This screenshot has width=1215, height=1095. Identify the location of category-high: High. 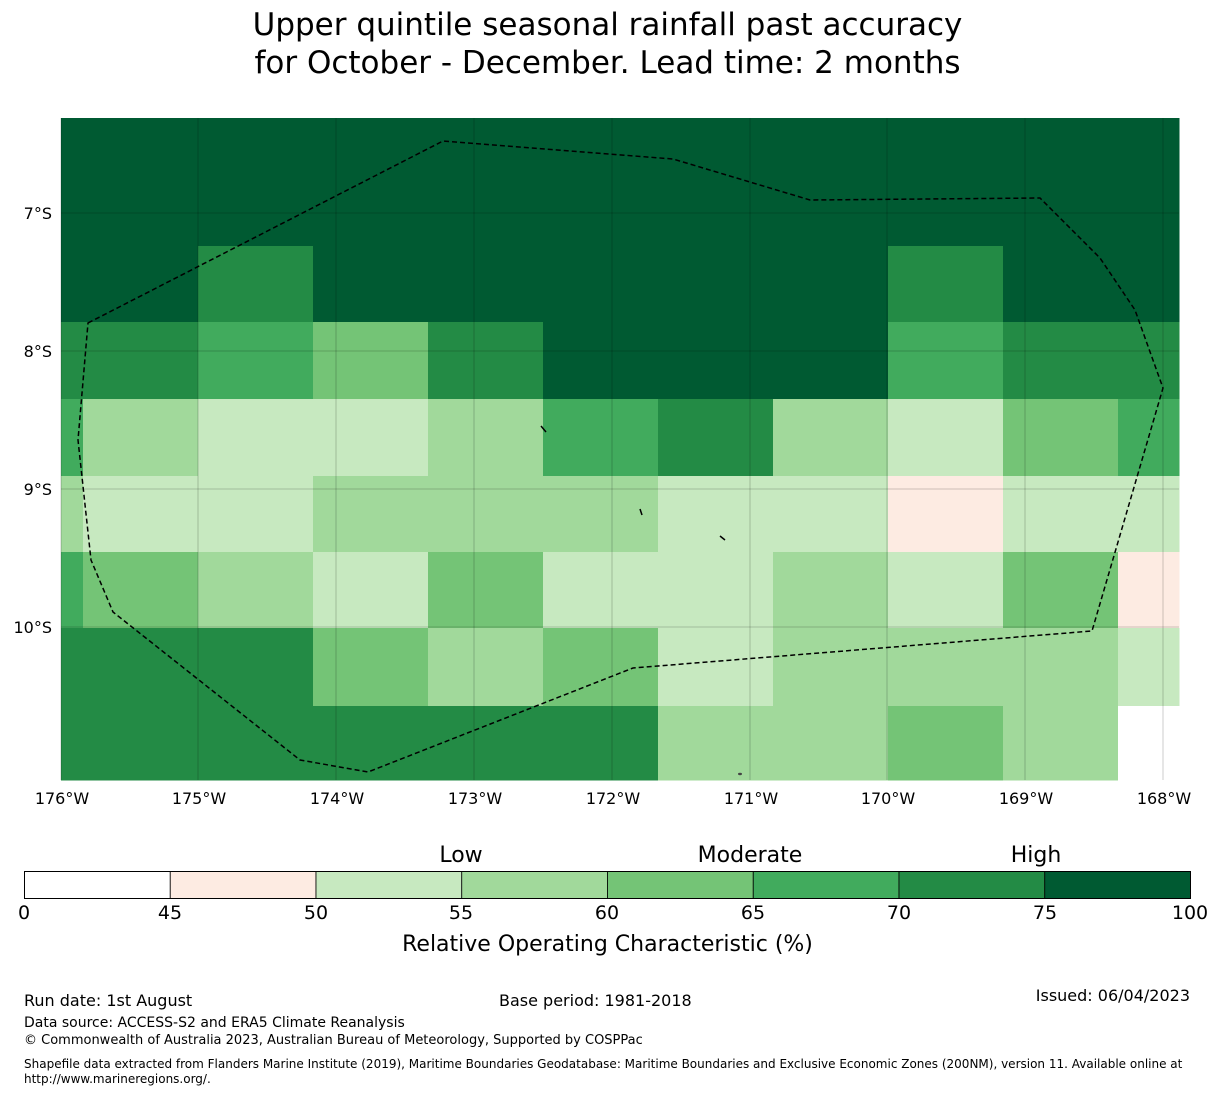
(1036, 855).